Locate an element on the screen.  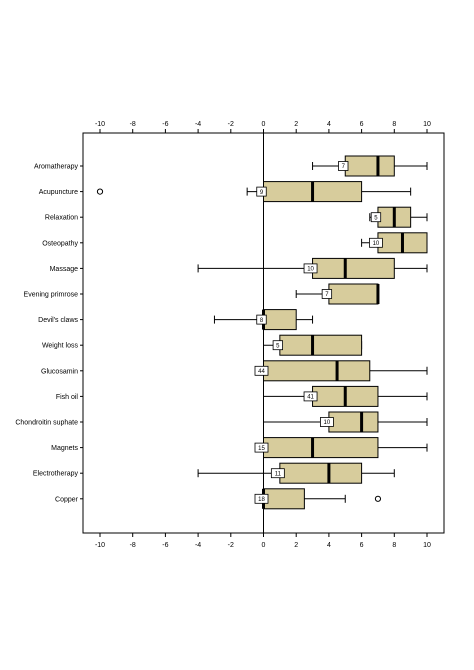
category-label-chondroitin-suphate: Chondroitin suphate is located at coordinates (46, 423).